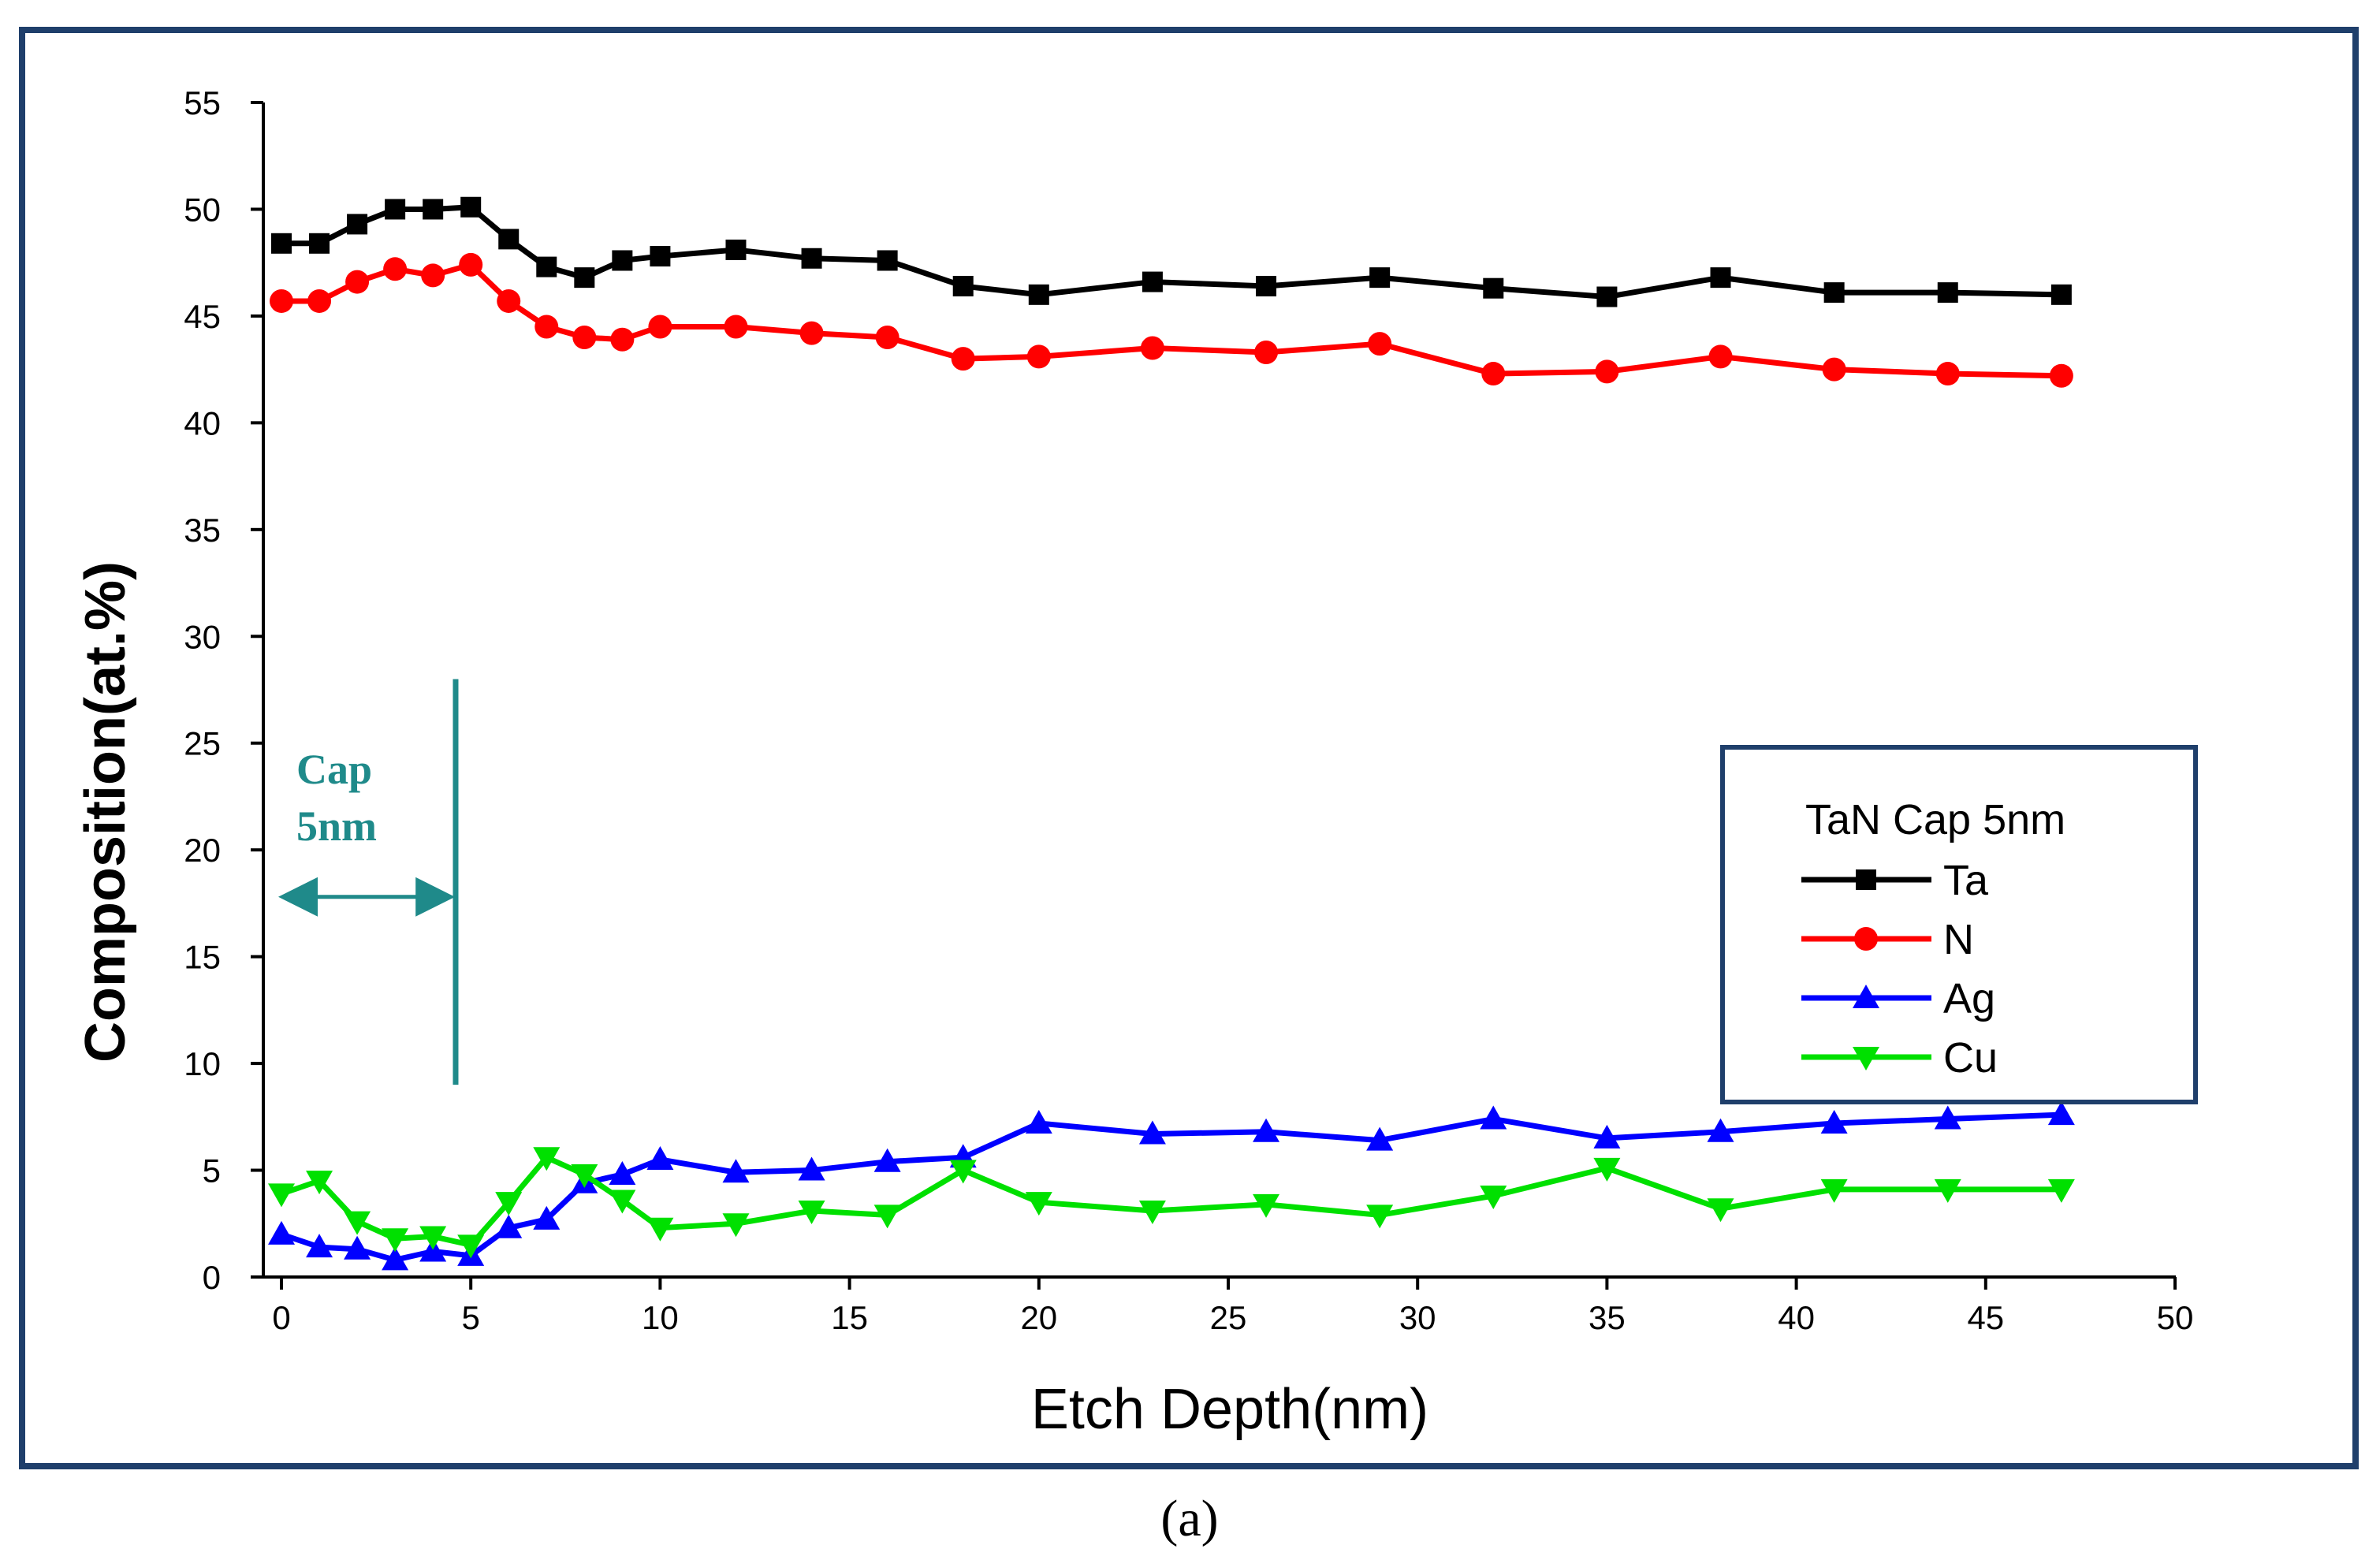  I want to click on series-line-ta, so click(1171, 252).